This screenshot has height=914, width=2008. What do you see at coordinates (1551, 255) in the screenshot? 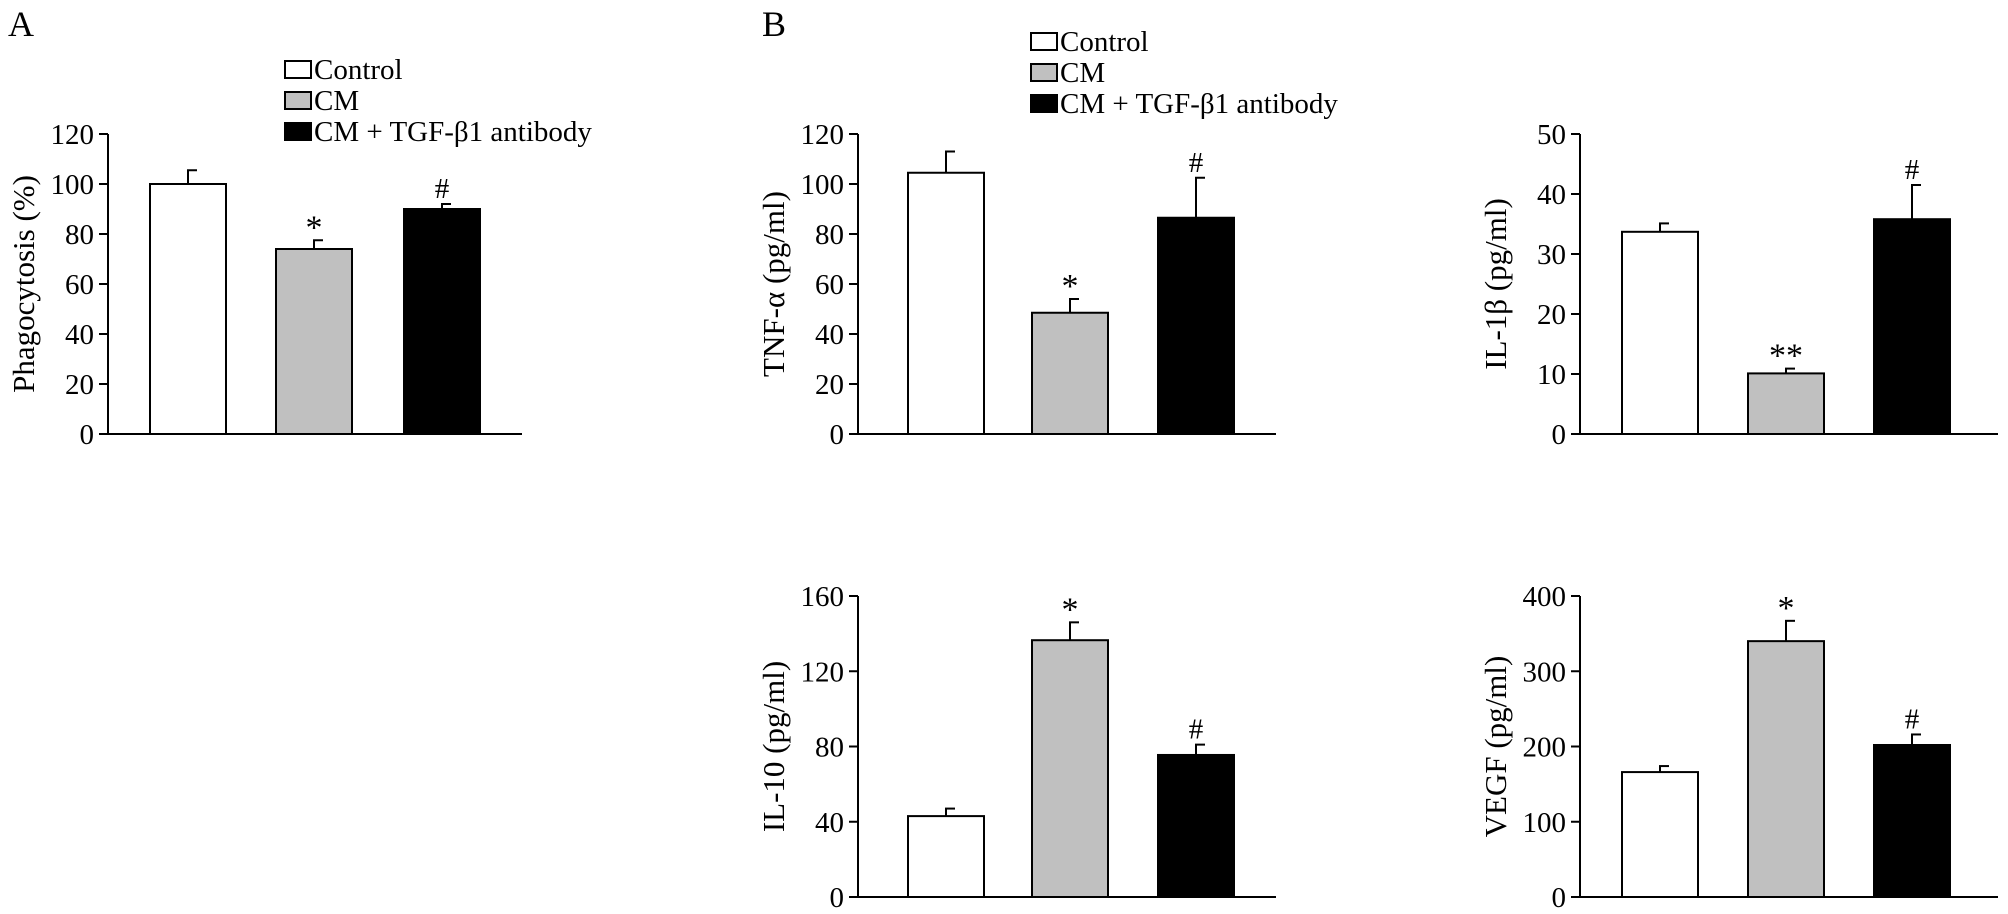
I see `y-tick-label: 30` at bounding box center [1551, 255].